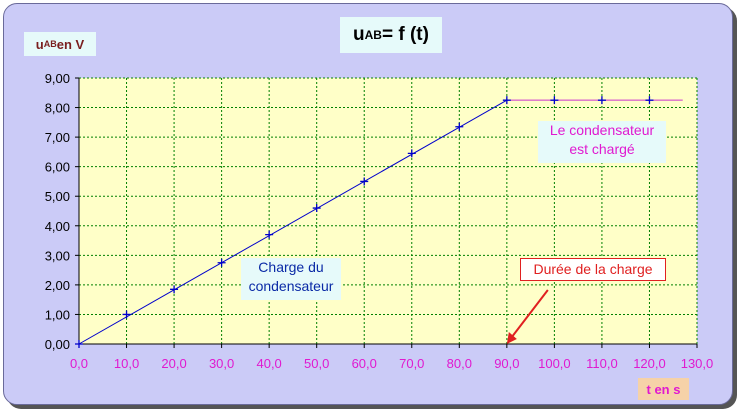 The image size is (740, 413). I want to click on arrow-head, so click(511, 338).